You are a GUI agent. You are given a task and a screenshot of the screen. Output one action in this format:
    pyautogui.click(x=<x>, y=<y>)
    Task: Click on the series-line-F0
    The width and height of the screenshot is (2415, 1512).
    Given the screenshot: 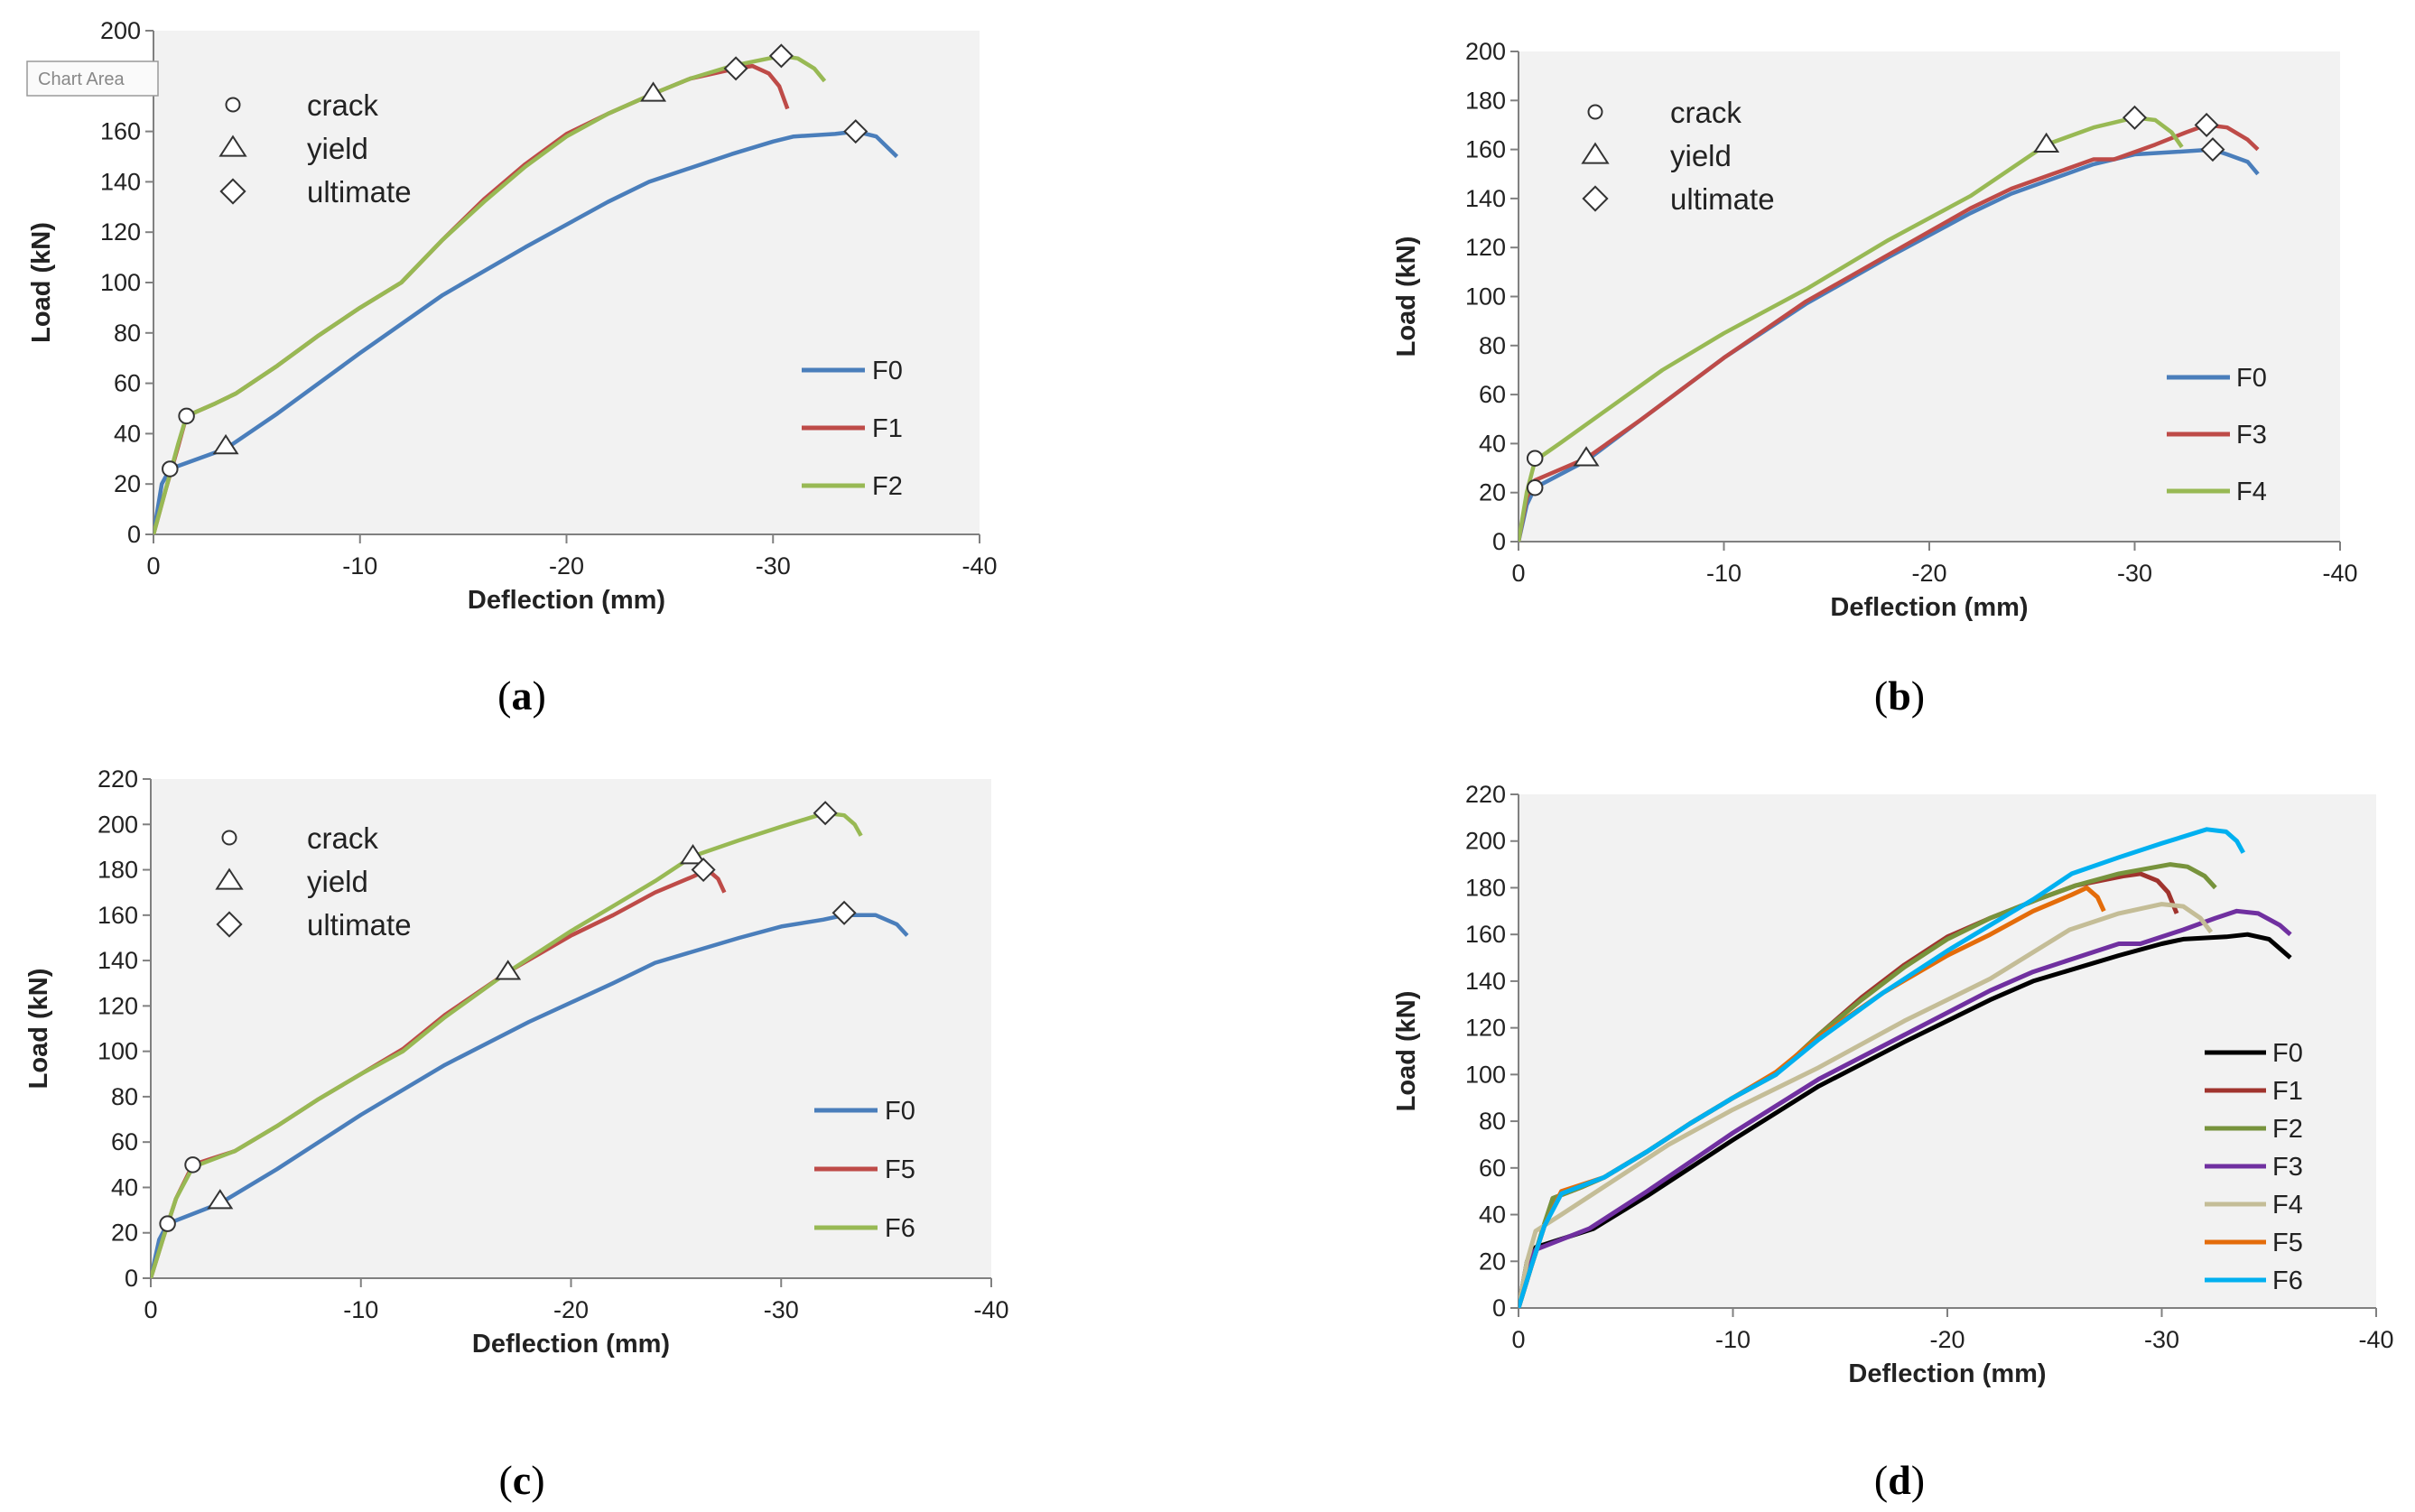 What is the action you would take?
    pyautogui.click(x=526, y=331)
    